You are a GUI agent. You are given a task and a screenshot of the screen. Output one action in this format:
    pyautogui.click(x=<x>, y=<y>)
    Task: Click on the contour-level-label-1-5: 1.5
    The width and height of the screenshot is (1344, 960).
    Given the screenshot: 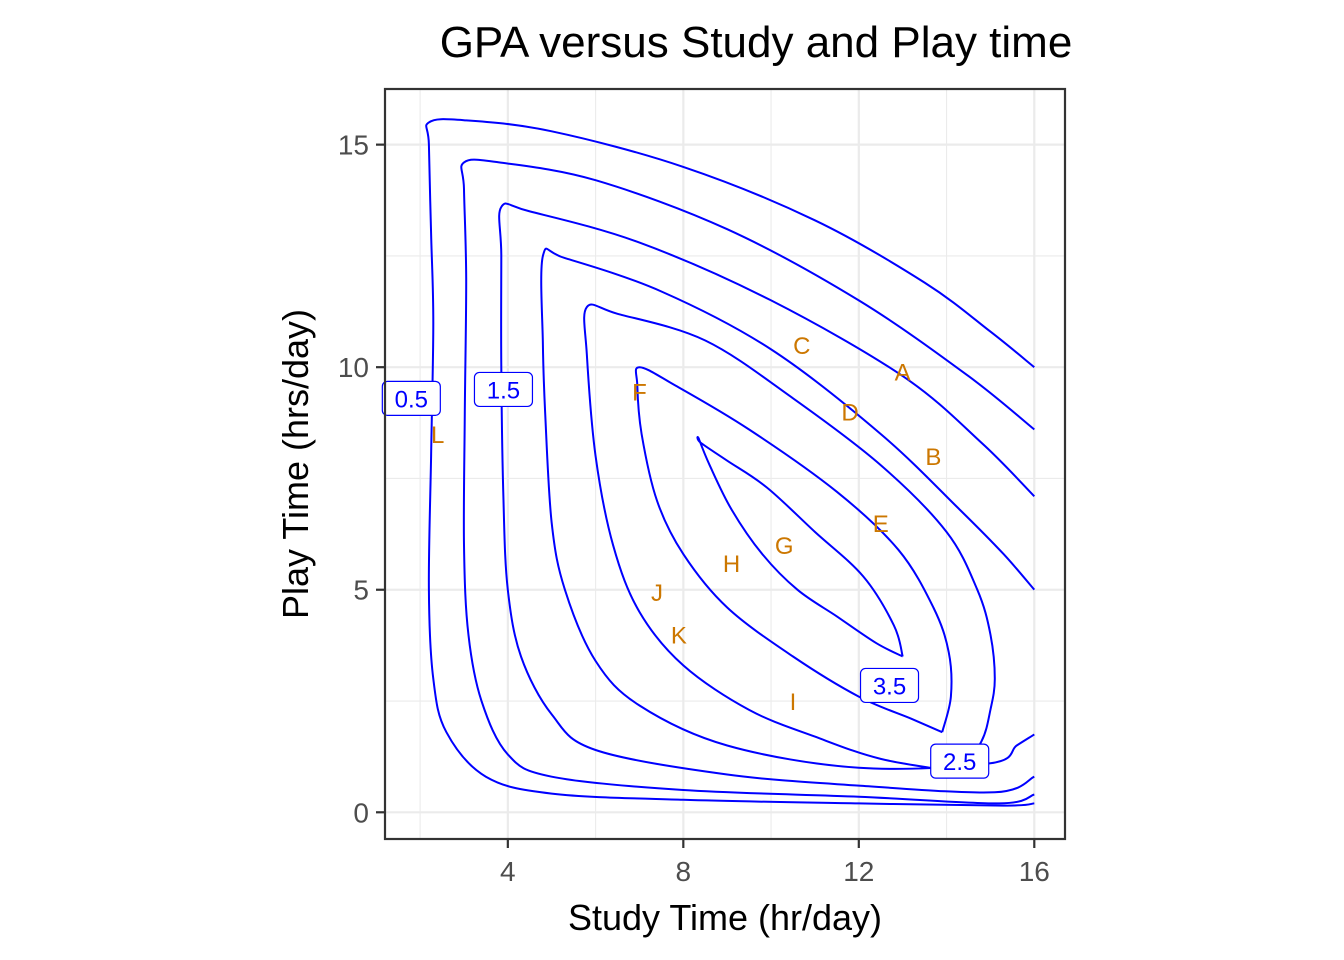 What is the action you would take?
    pyautogui.click(x=503, y=389)
    